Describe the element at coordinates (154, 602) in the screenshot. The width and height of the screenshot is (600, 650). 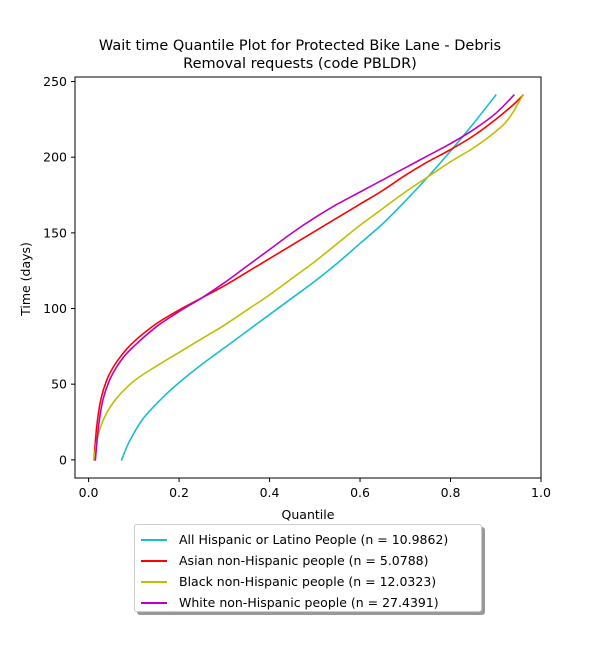
I see `legend-swatch-white` at that location.